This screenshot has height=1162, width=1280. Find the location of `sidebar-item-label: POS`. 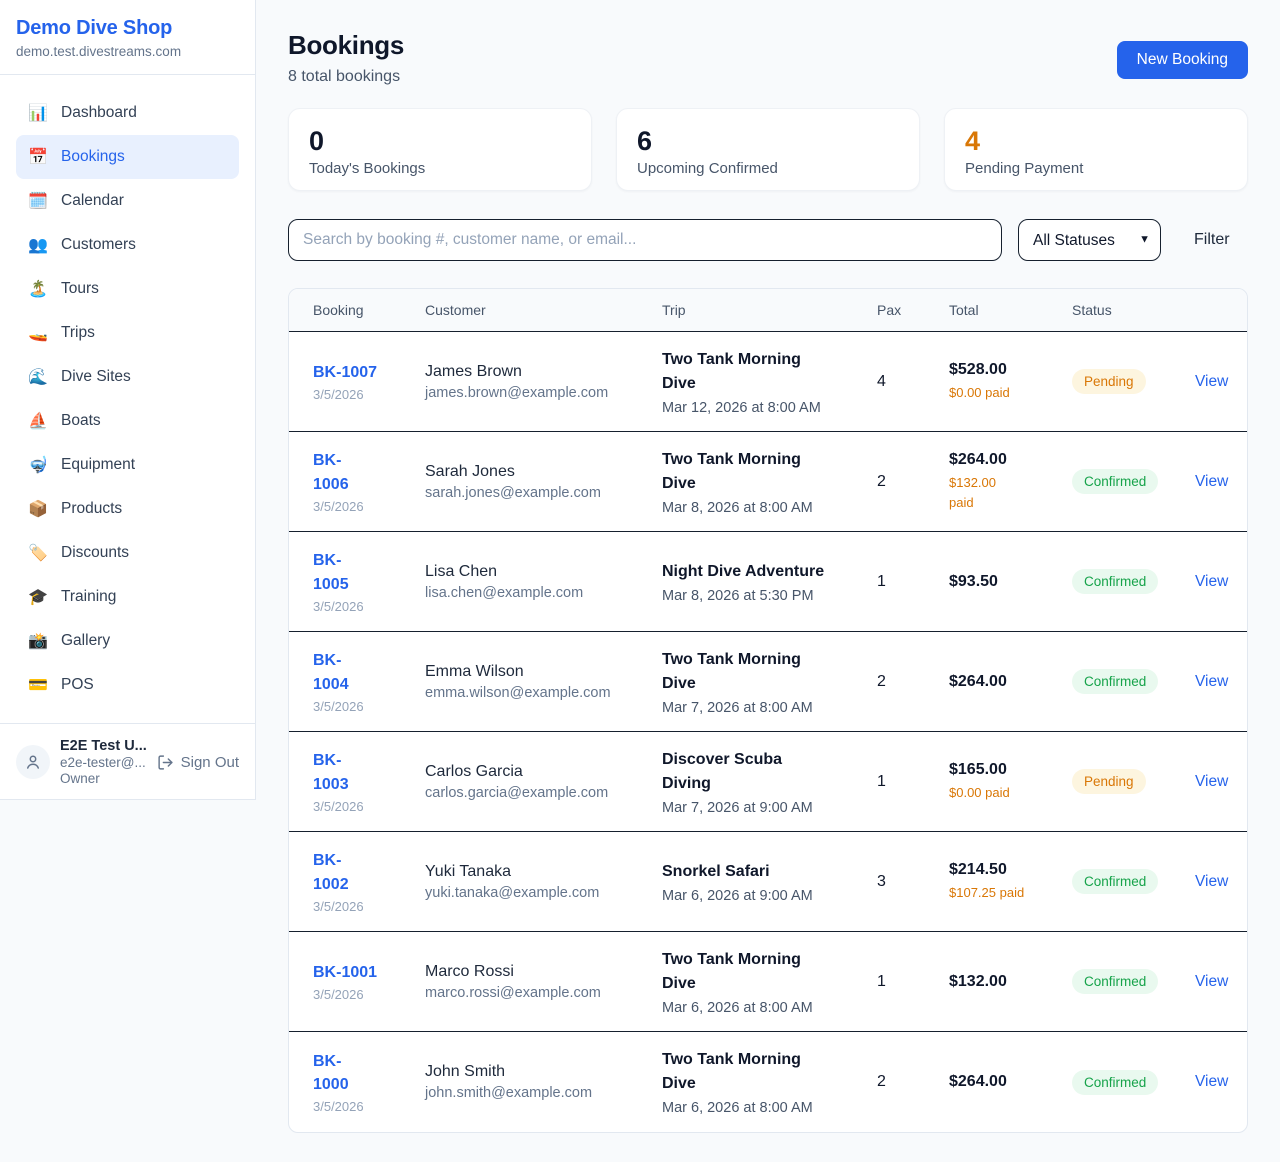

sidebar-item-label: POS is located at coordinates (77, 684).